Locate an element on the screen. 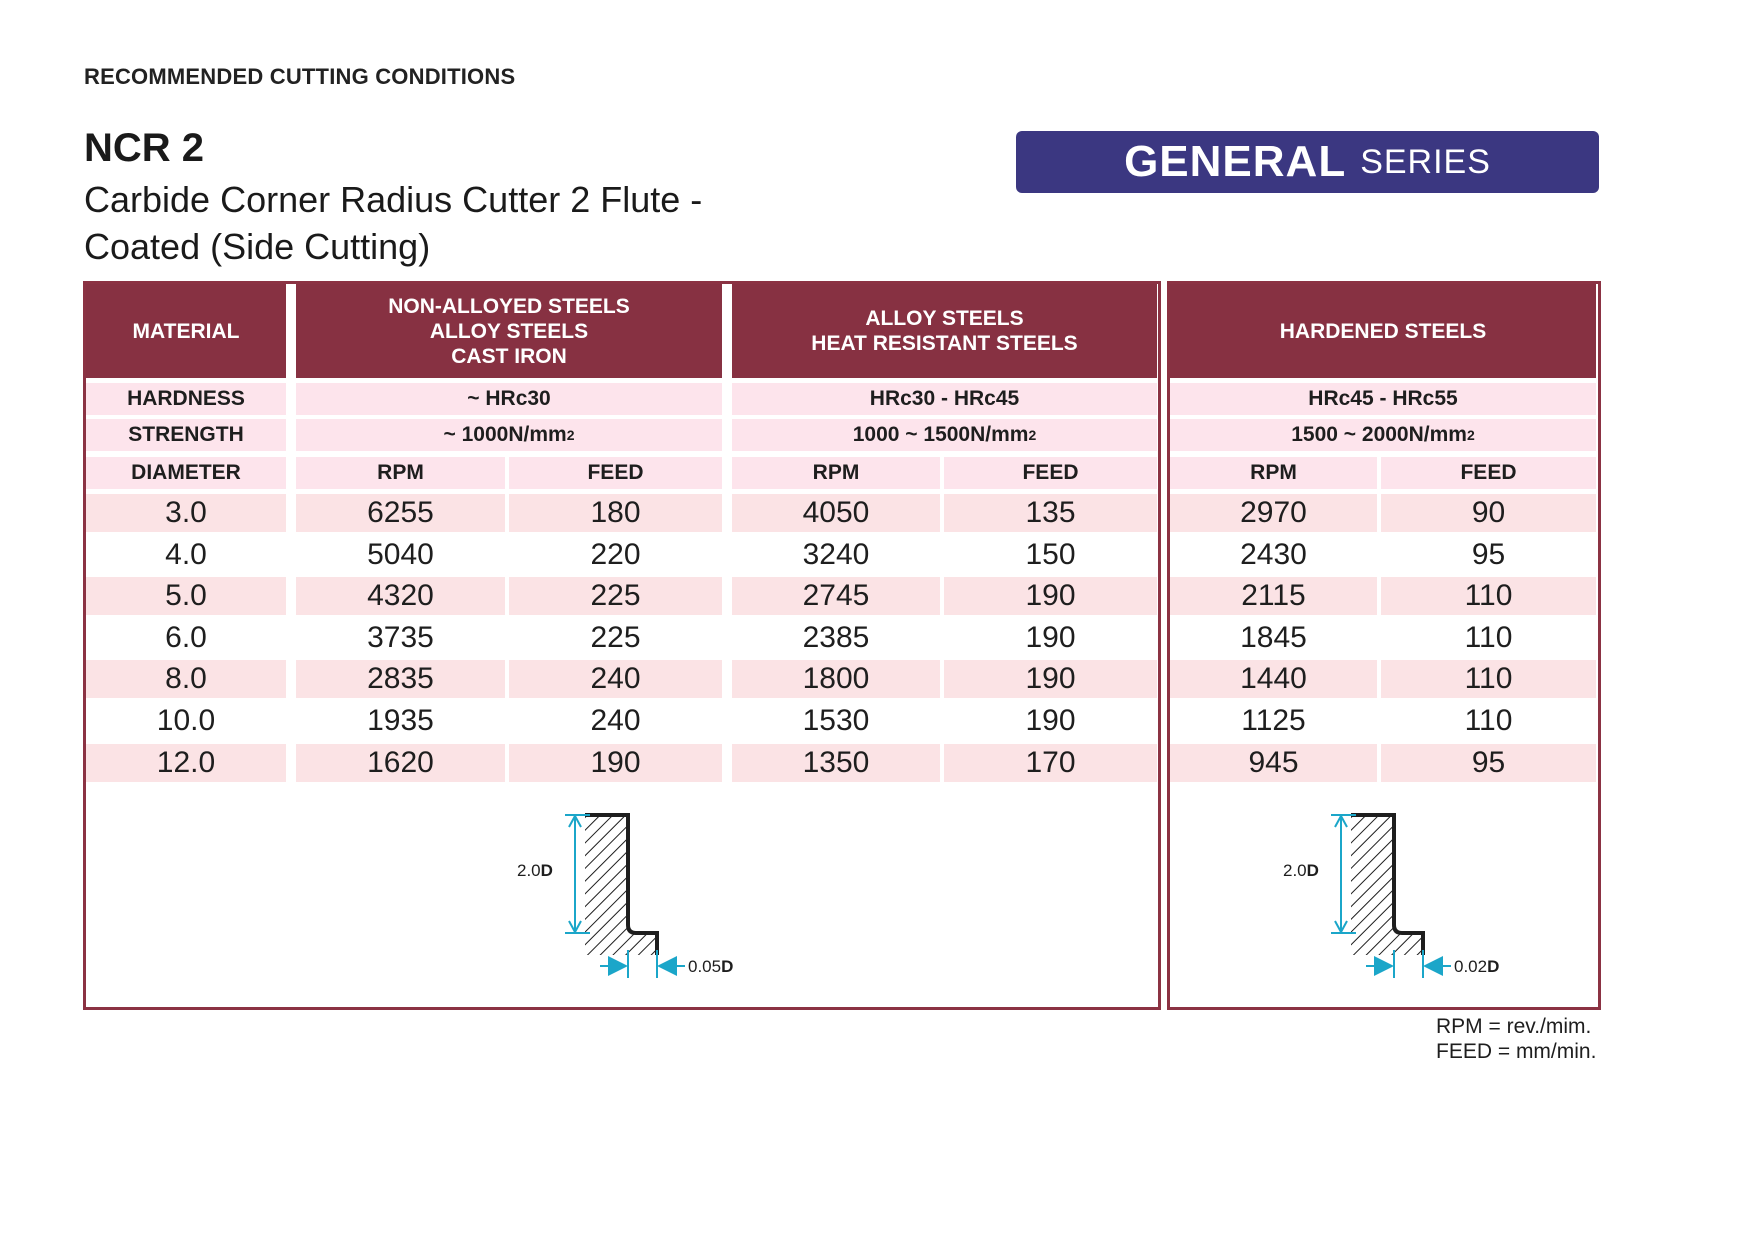 The image size is (1754, 1240). groove-diagram-right is located at coordinates (1391, 895).